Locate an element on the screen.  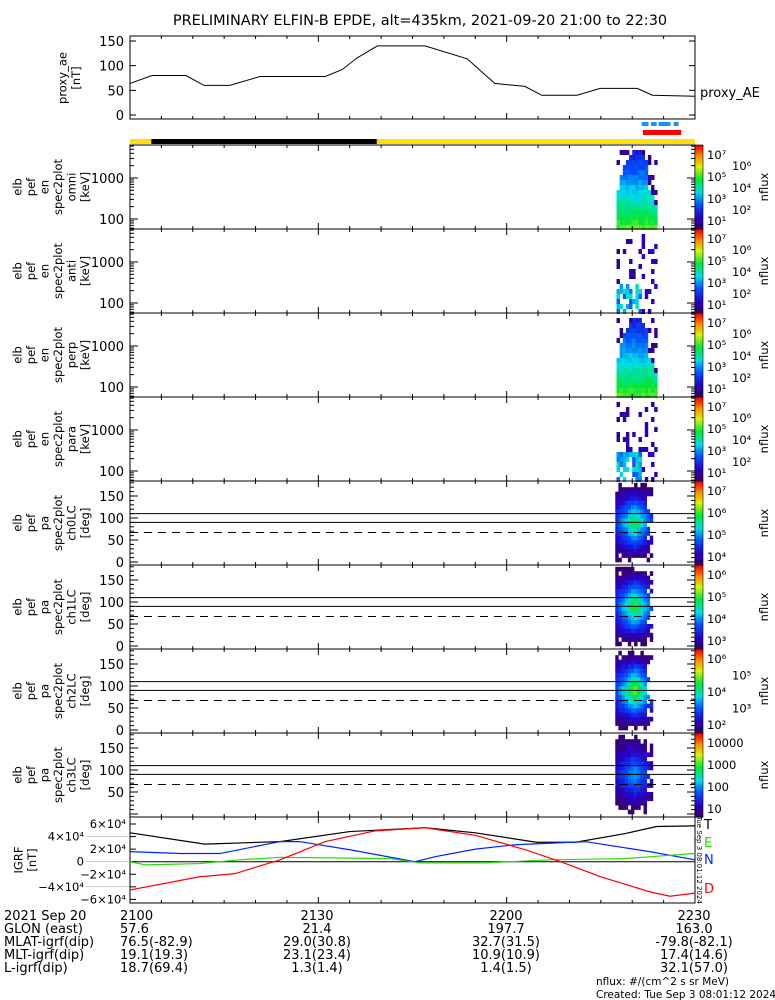
pa-panel-ylabel-line: elb is located at coordinates (18, 775).